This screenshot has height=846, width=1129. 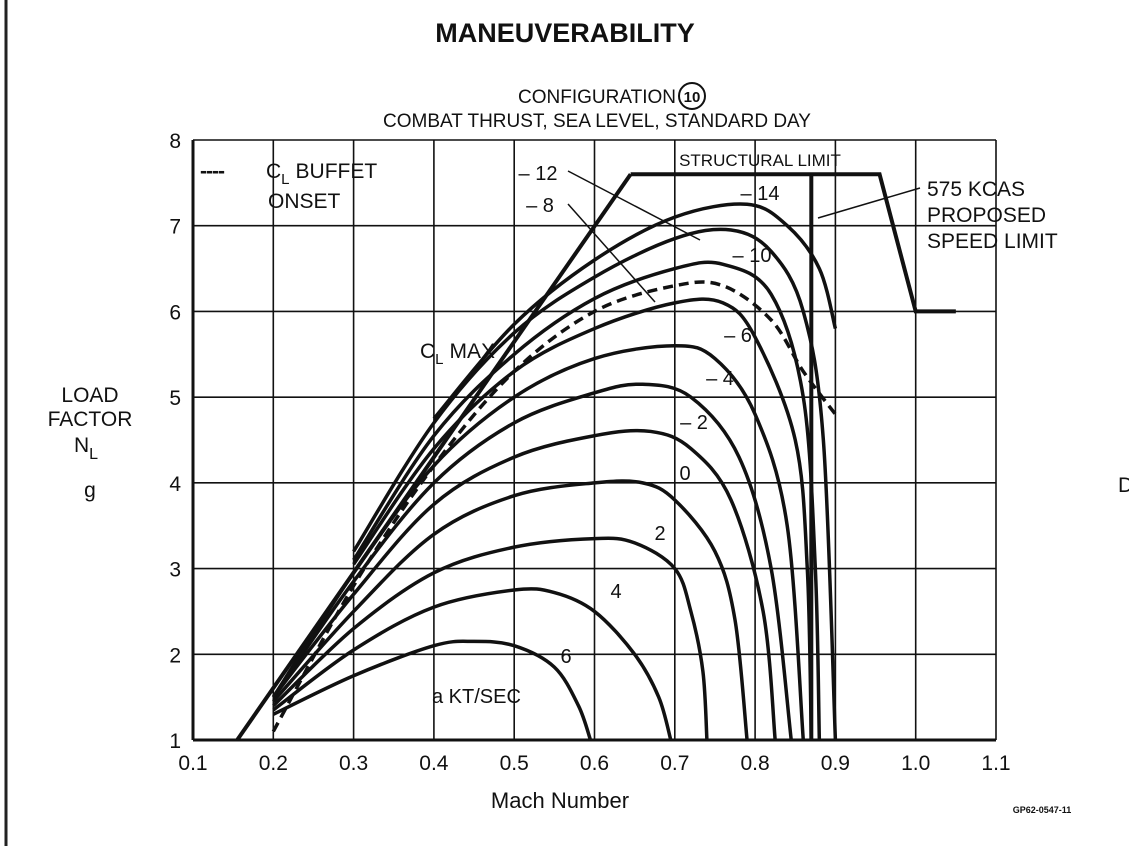 I want to click on ylabel-line4: g, so click(x=90, y=490).